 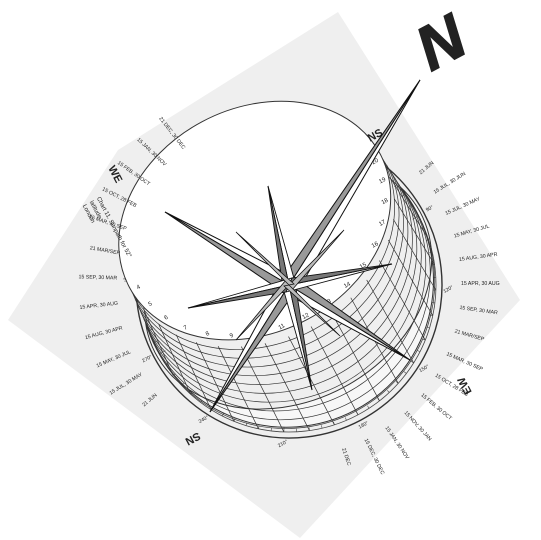 I want to click on hour-label: 7, so click(x=186, y=328).